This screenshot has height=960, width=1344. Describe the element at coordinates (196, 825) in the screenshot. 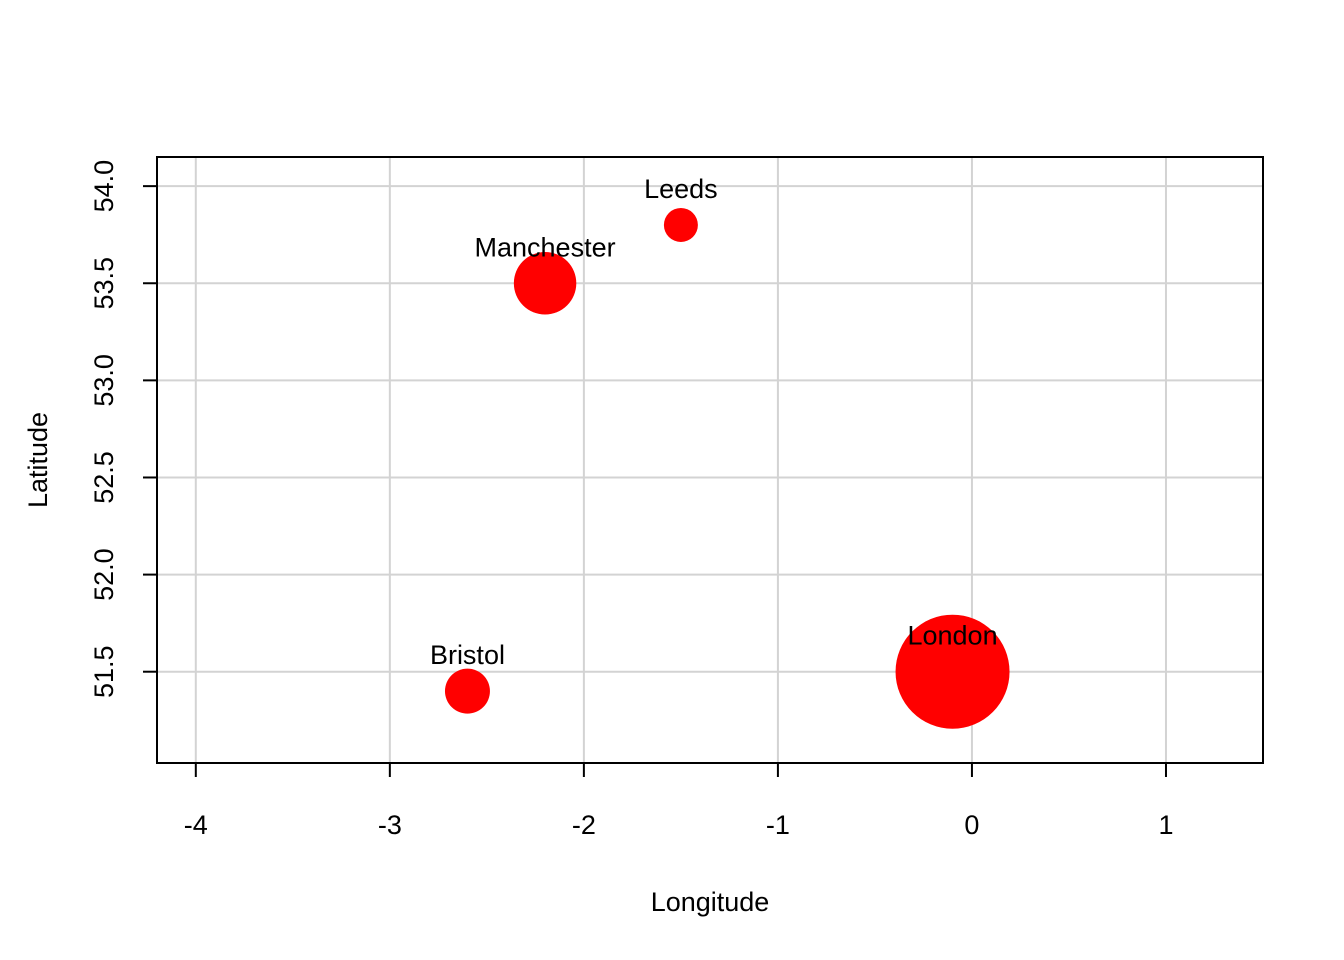

I see `x-tick-label: -4` at that location.